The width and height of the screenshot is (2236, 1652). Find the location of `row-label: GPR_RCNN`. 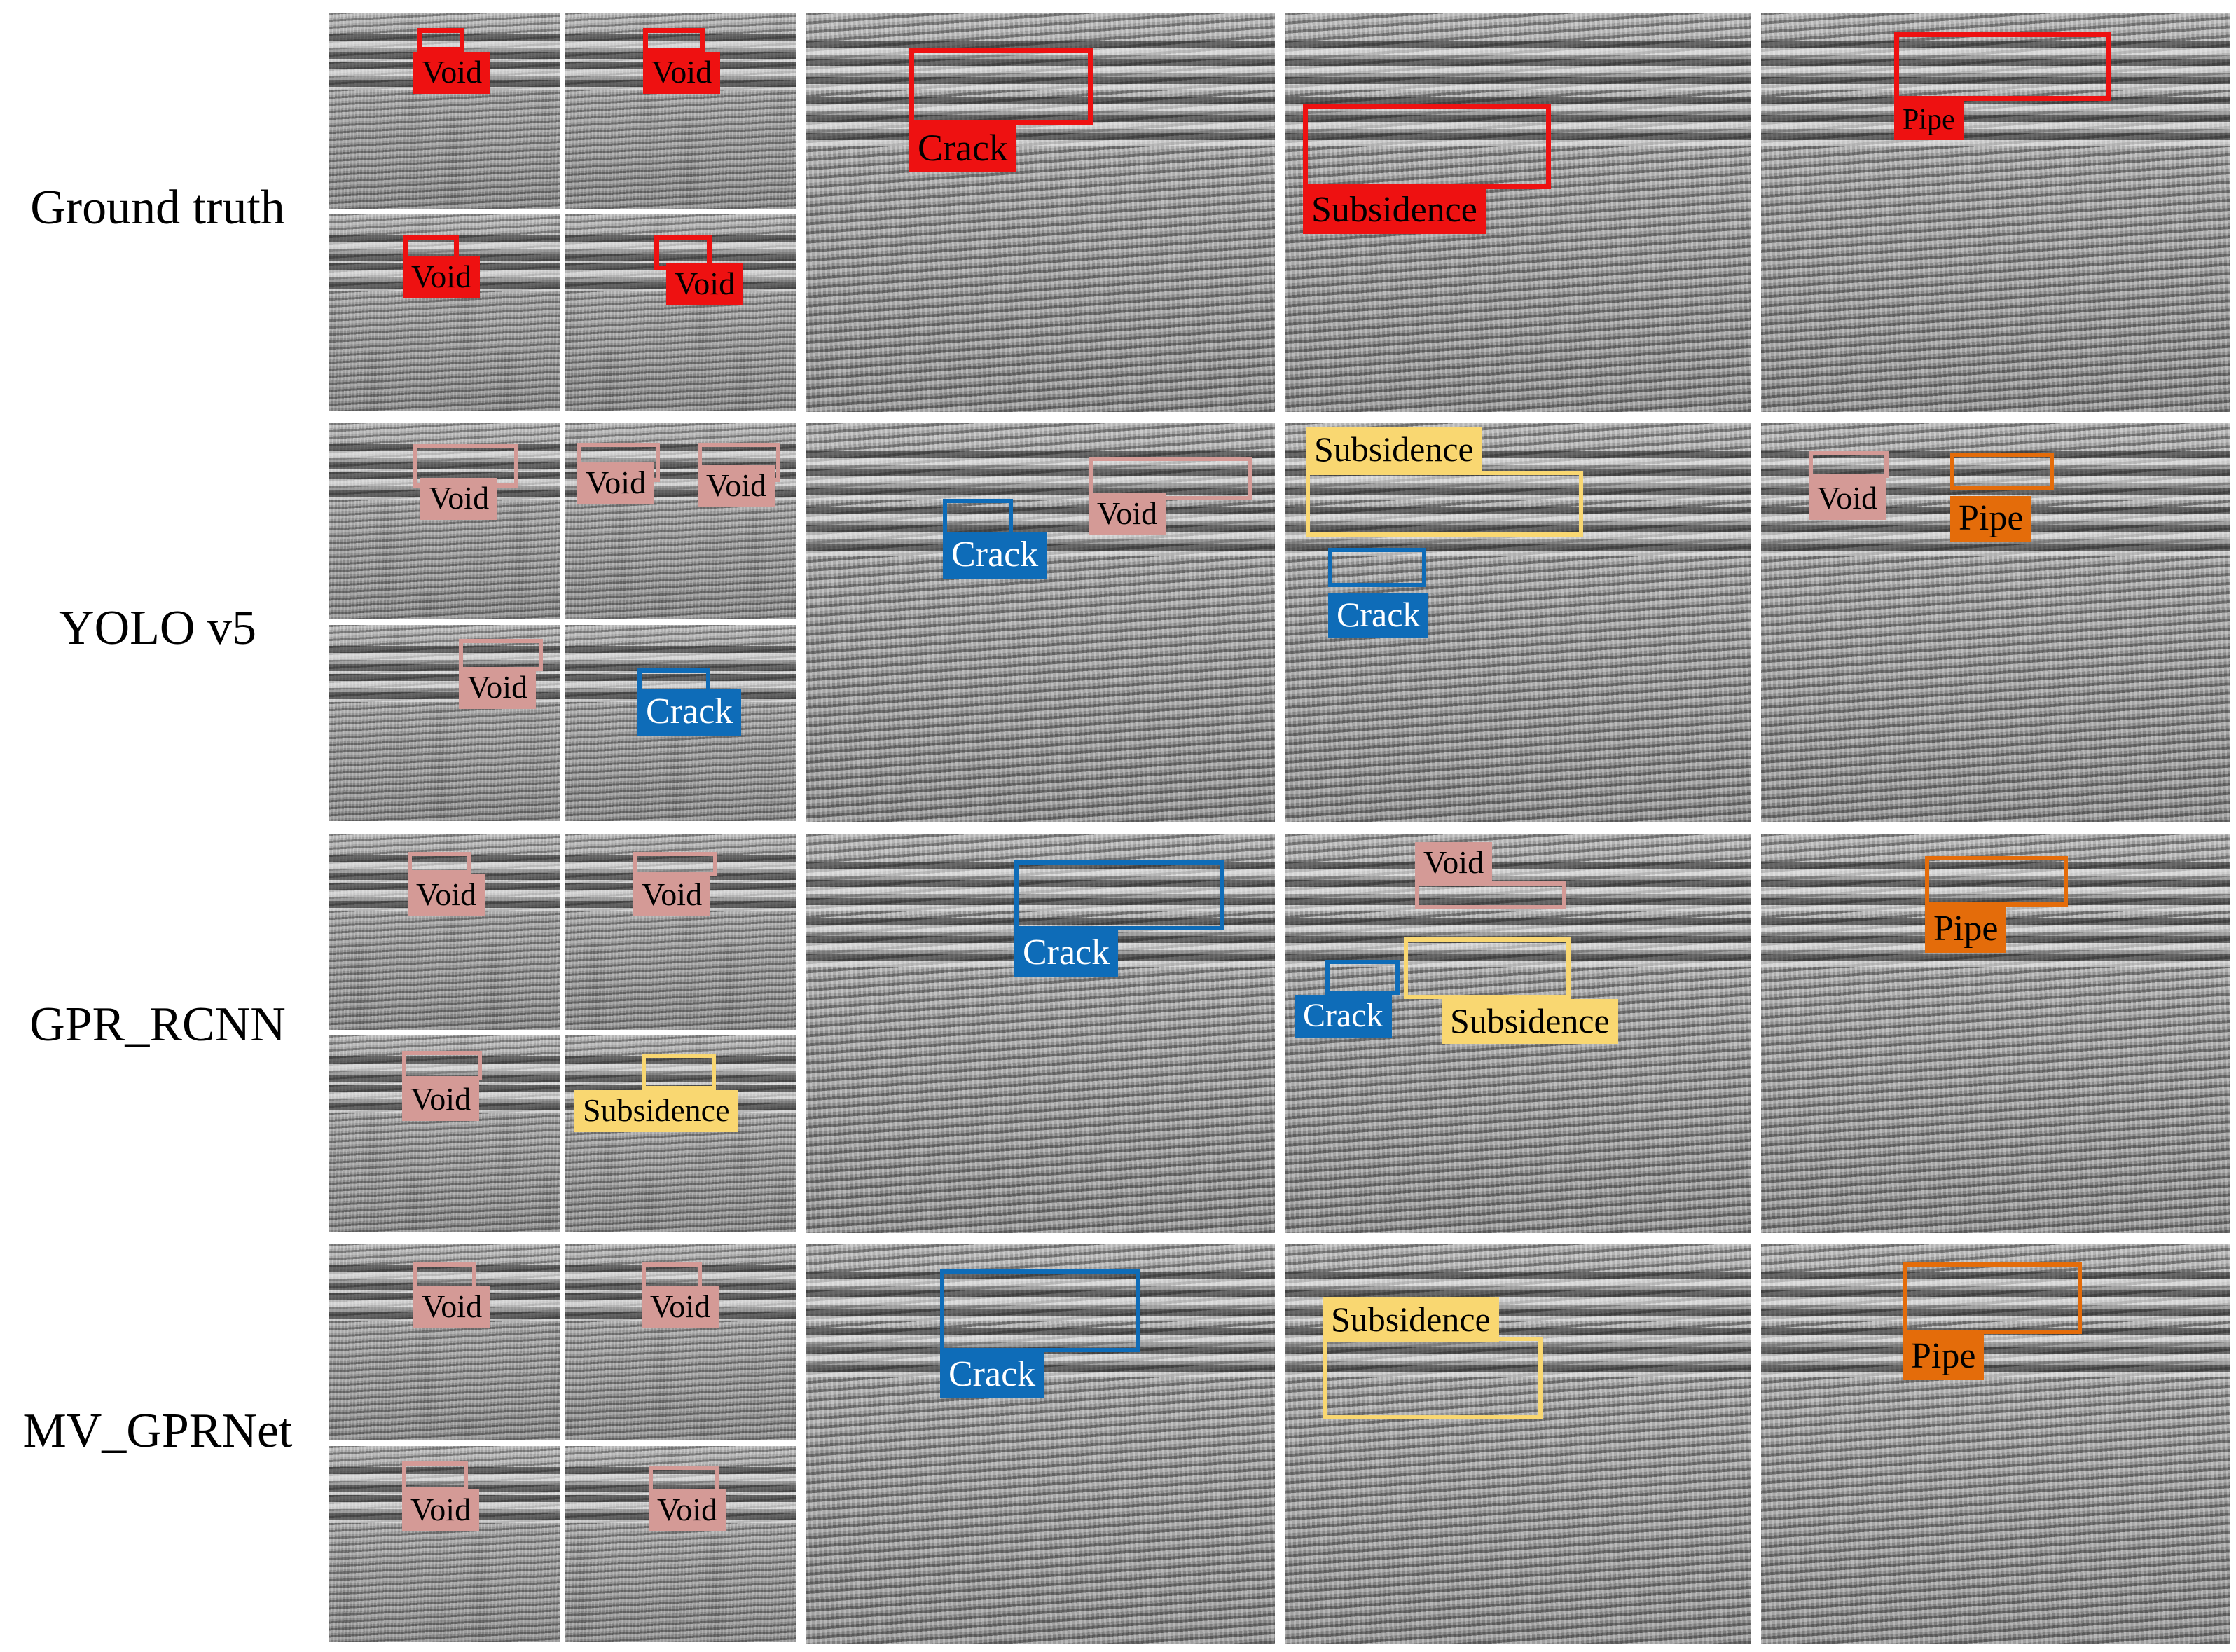

row-label: GPR_RCNN is located at coordinates (157, 1025).